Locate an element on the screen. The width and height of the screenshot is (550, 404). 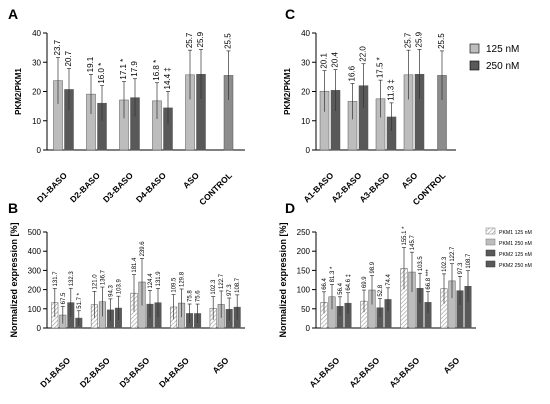
data-label: 239.6 is located at coordinates (143, 249).